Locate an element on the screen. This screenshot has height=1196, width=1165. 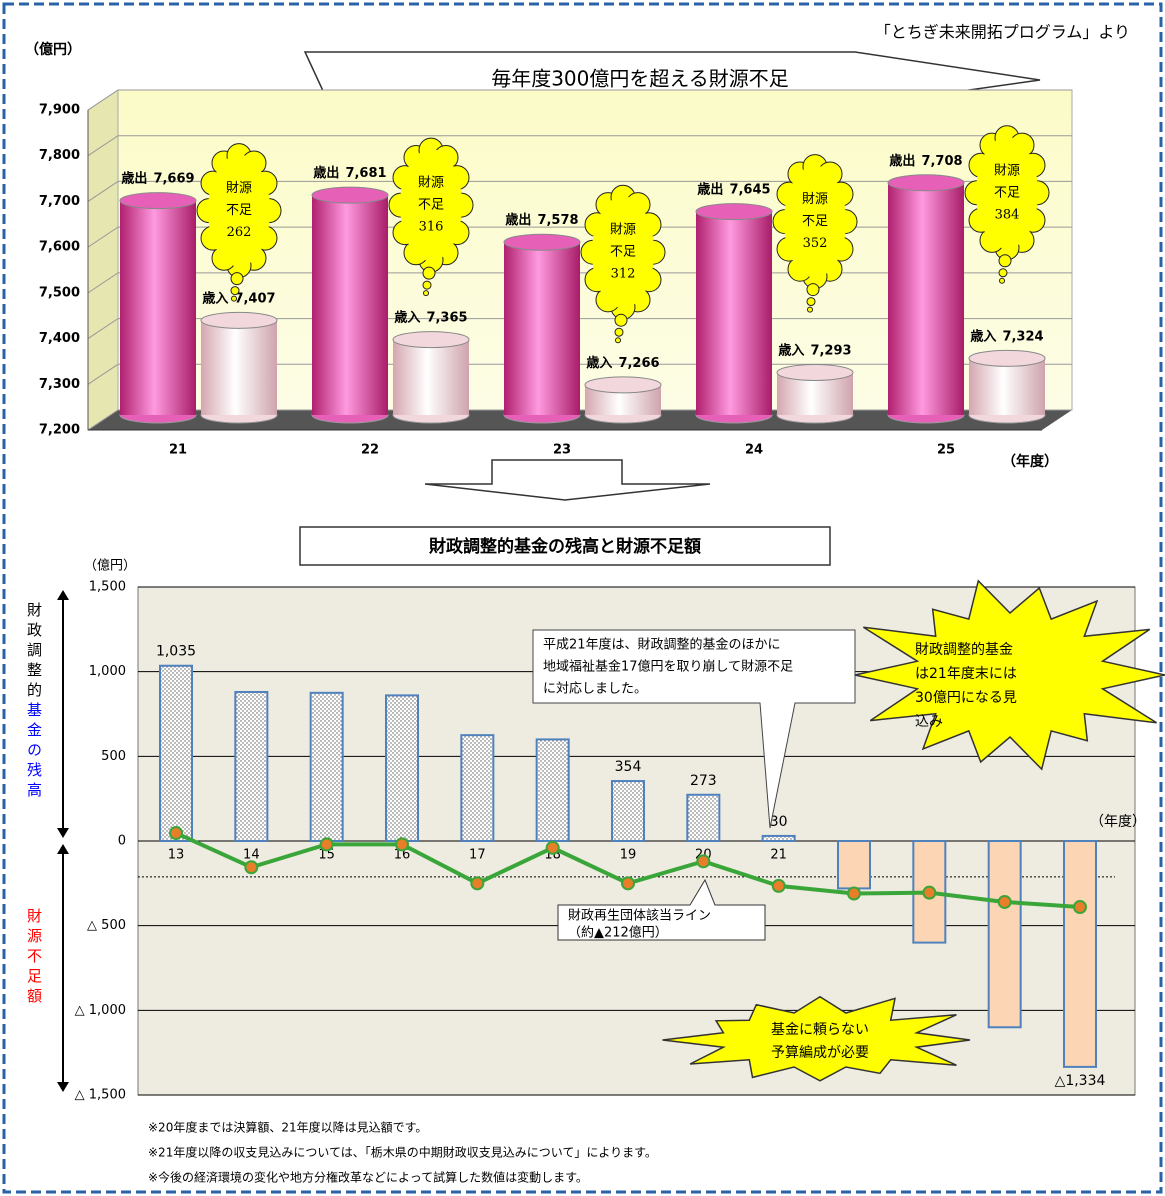
data-value: 7,293 is located at coordinates (830, 350).